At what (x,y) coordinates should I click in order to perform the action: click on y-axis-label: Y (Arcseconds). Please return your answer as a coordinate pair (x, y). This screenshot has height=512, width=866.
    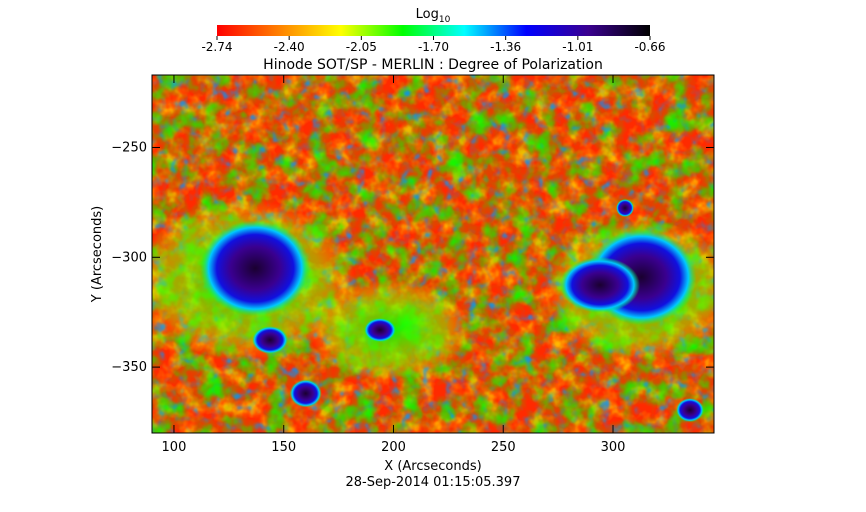
    Looking at the image, I should click on (97, 254).